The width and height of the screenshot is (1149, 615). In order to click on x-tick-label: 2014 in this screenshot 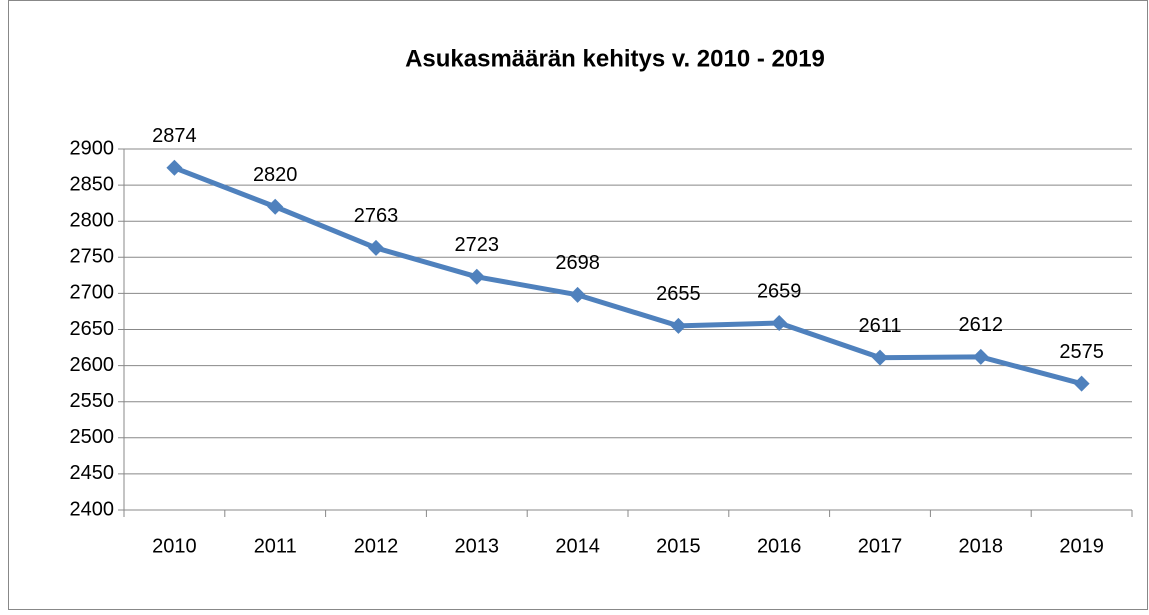, I will do `click(577, 546)`.